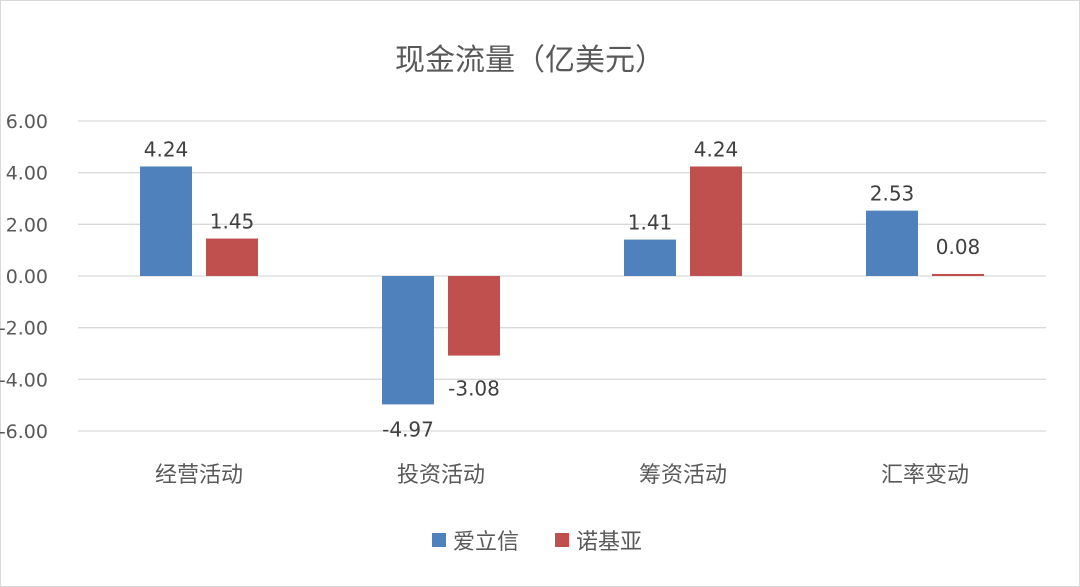 The height and width of the screenshot is (587, 1080). Describe the element at coordinates (925, 475) in the screenshot. I see `category-label: 汇率变动` at that location.